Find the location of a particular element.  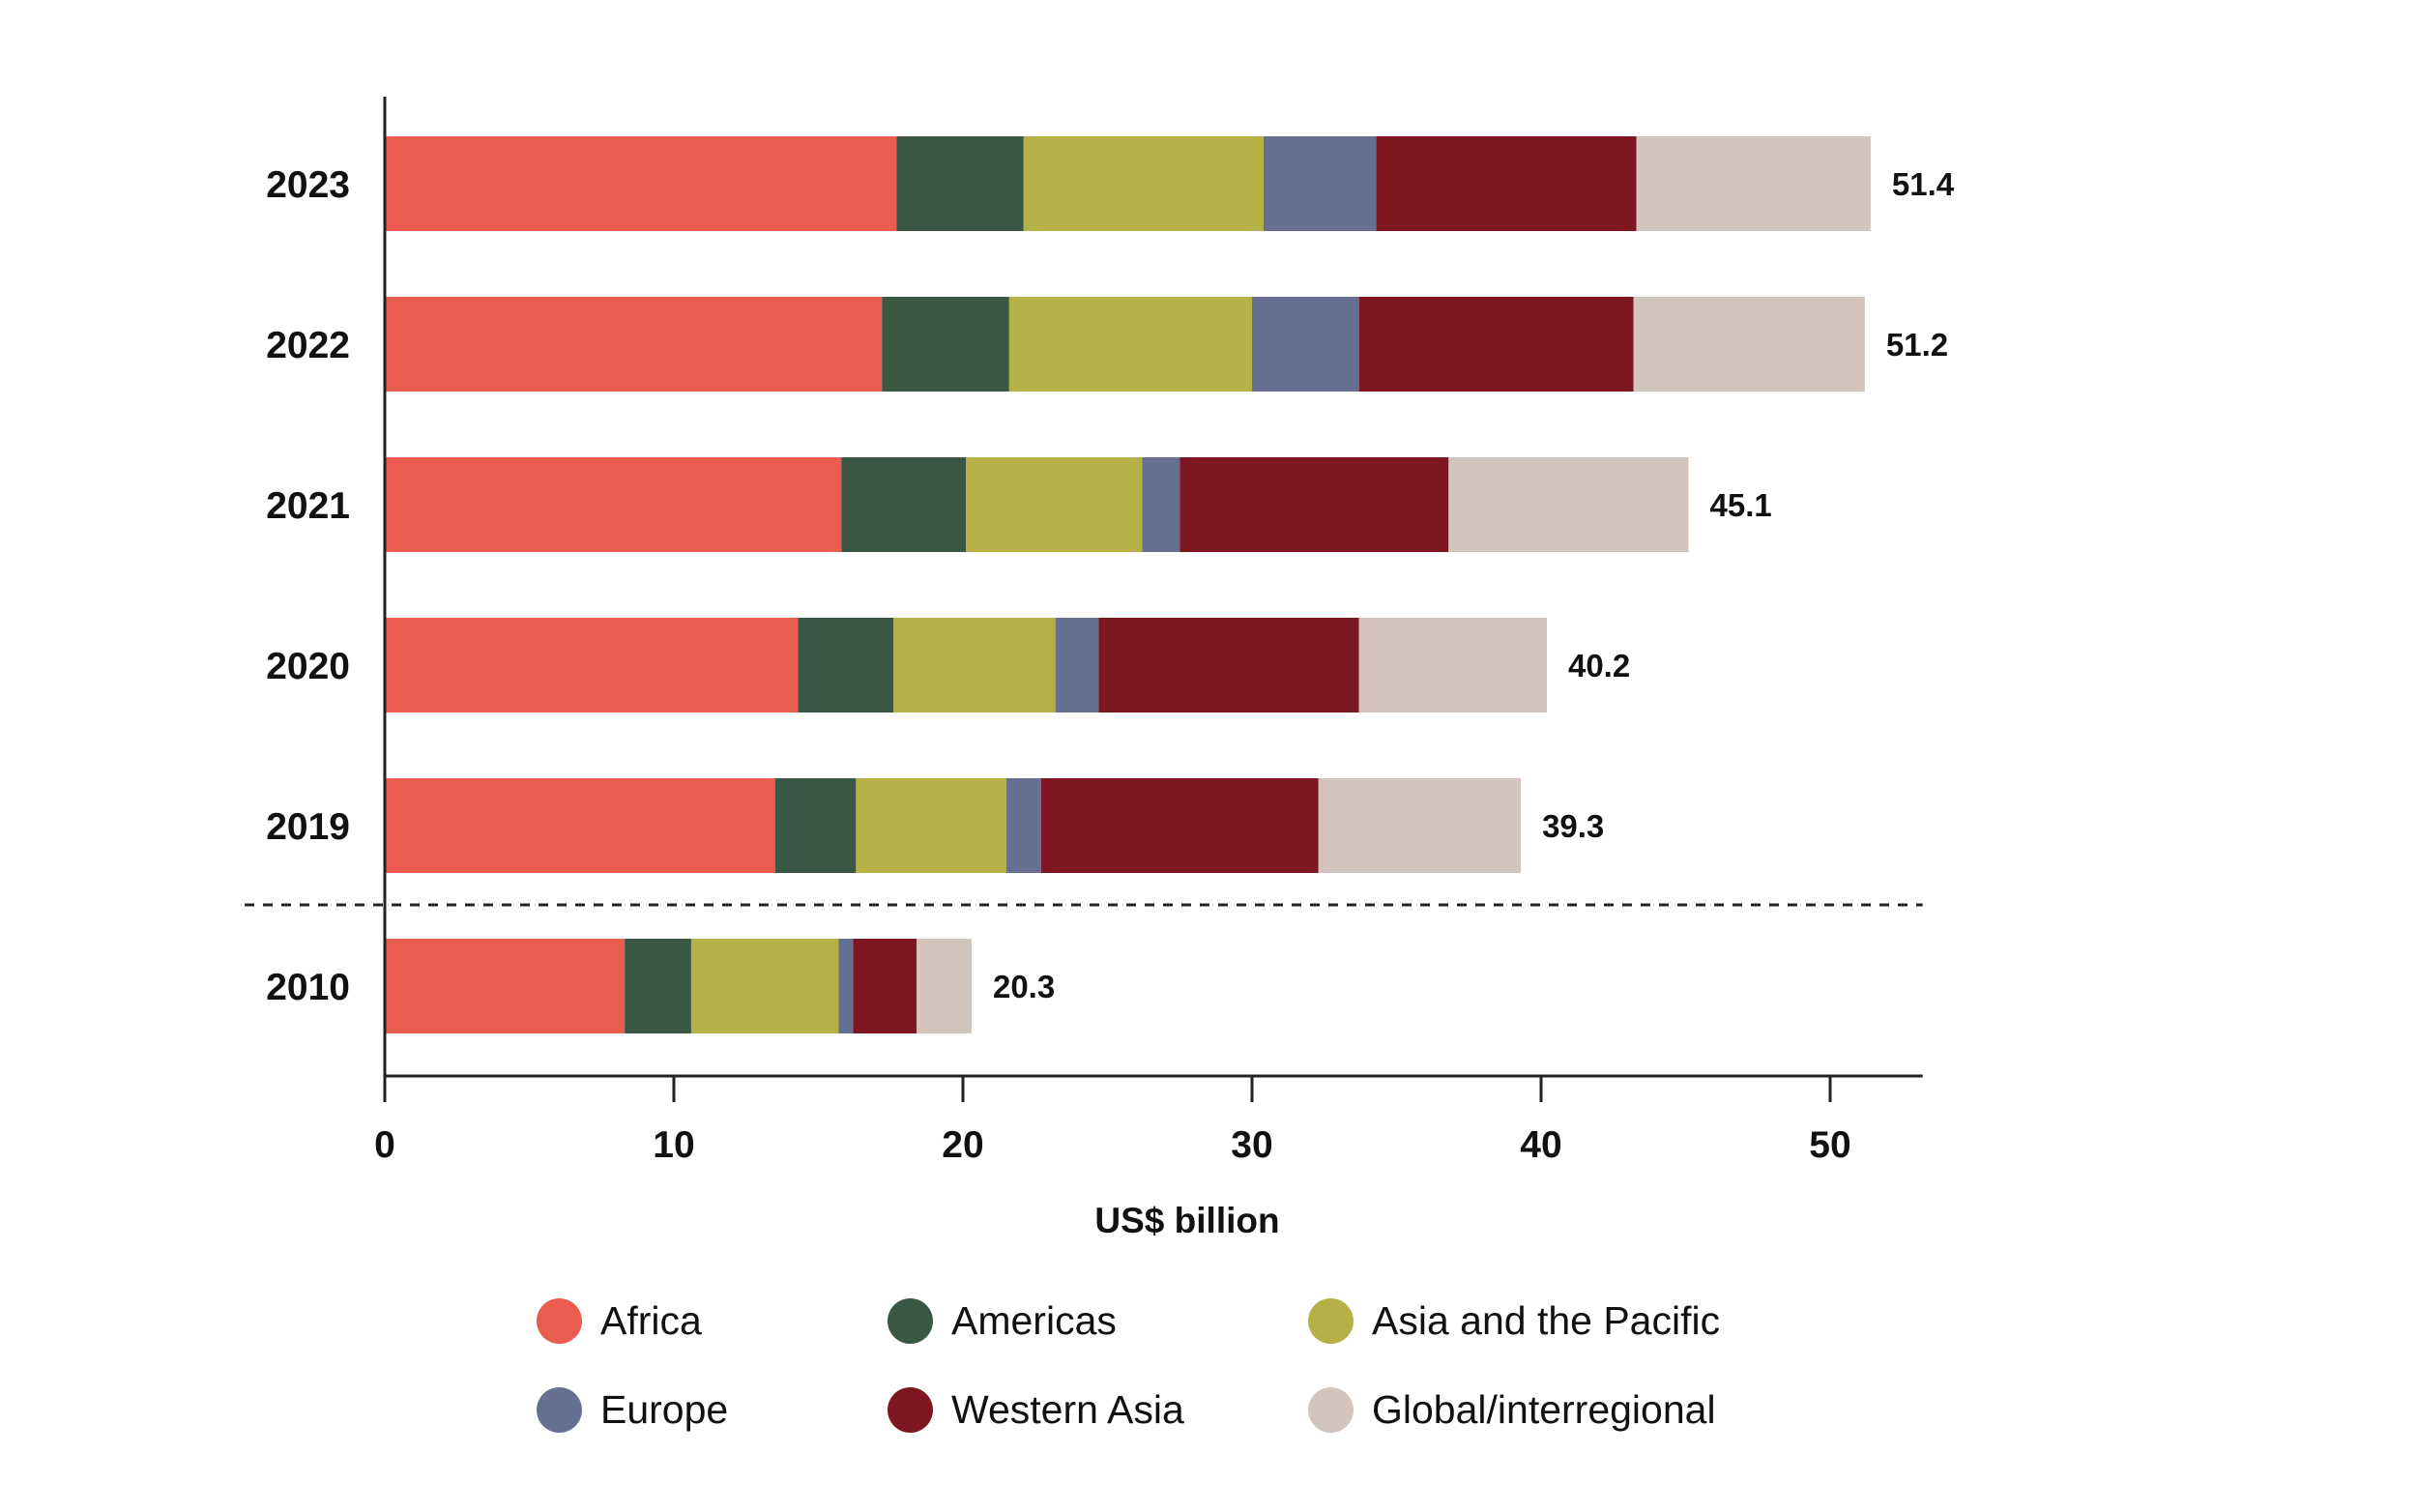

category-label-2010: 2010 is located at coordinates (308, 987).